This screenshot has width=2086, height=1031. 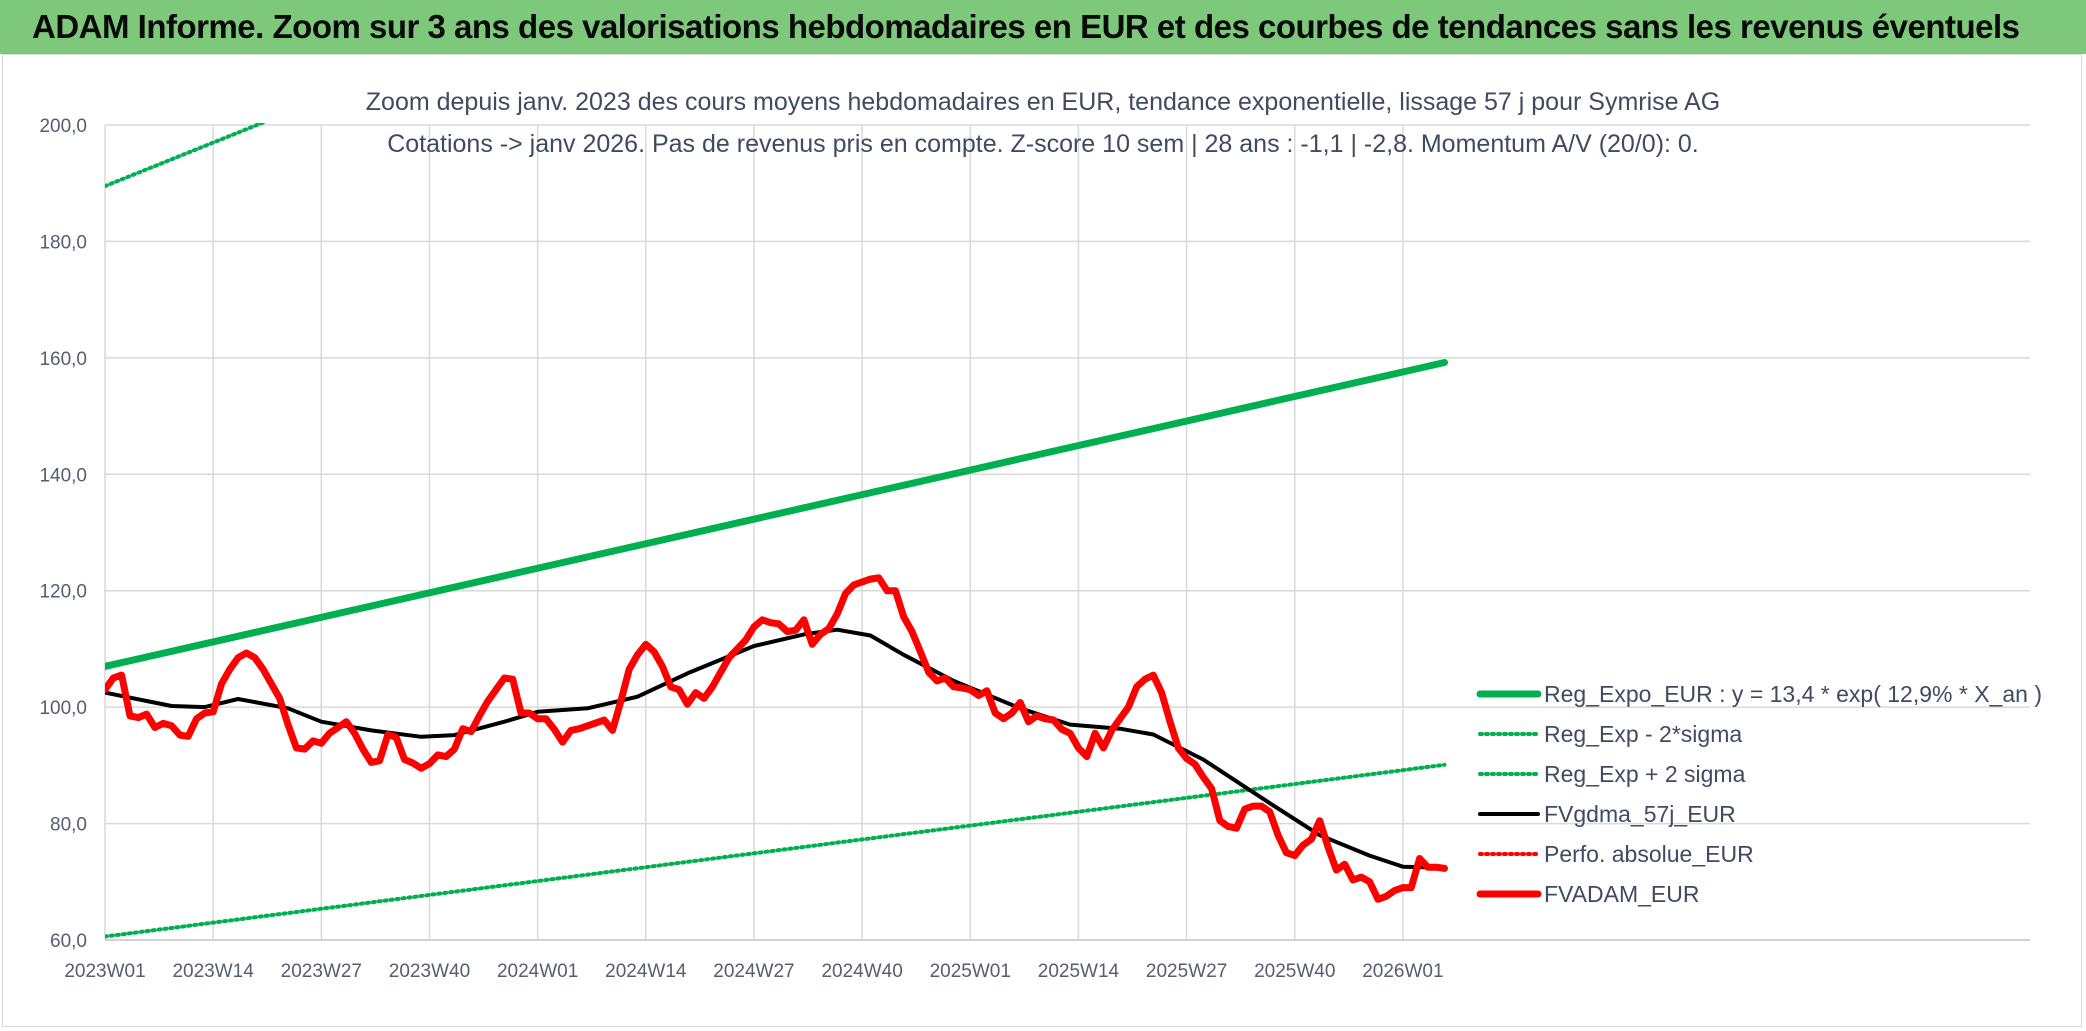 I want to click on x-tick-label: 2024W27, so click(x=753, y=971).